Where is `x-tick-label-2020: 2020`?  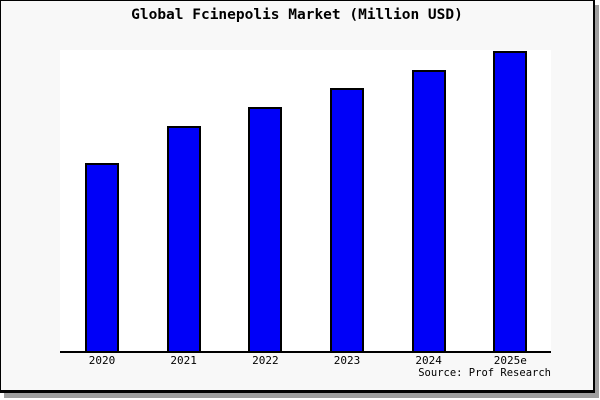
x-tick-label-2020: 2020 is located at coordinates (102, 360).